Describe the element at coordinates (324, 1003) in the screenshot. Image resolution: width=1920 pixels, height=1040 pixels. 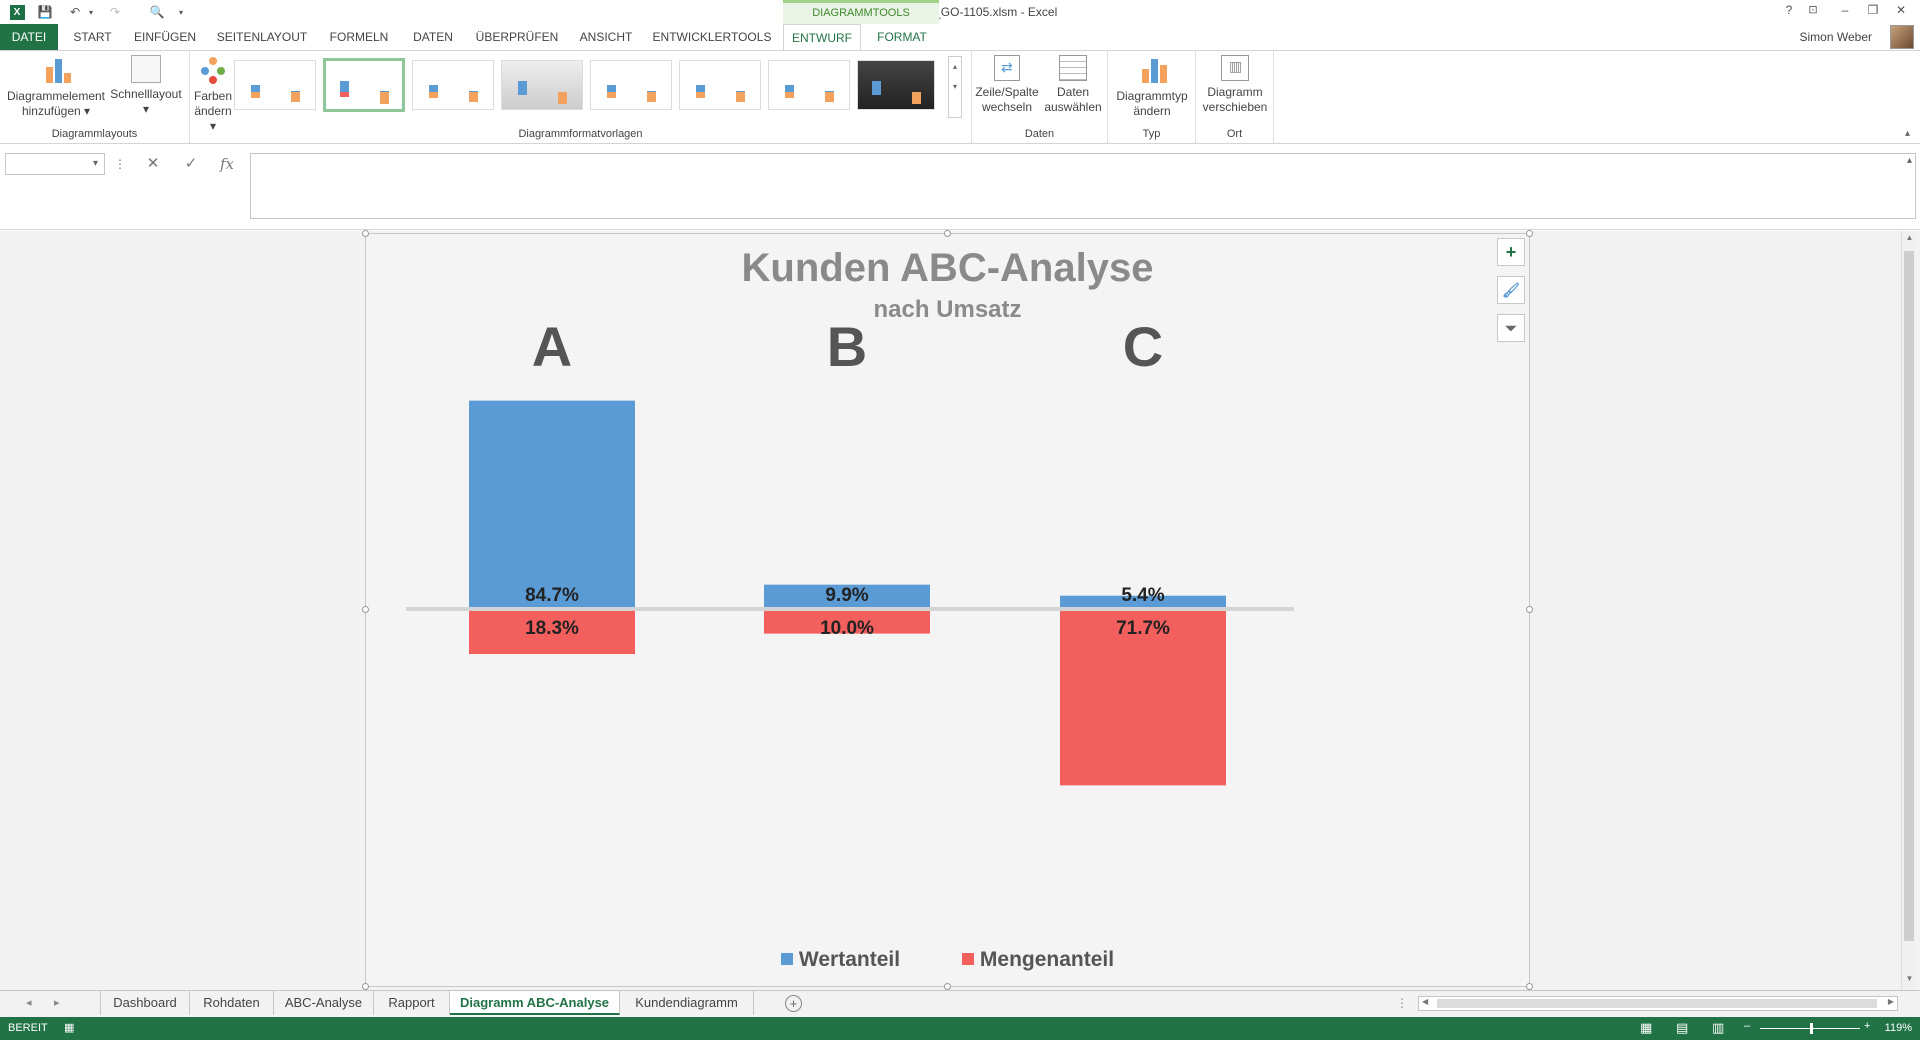
I see `sheet-tab-abc-analyse: ABC-Analyse` at that location.